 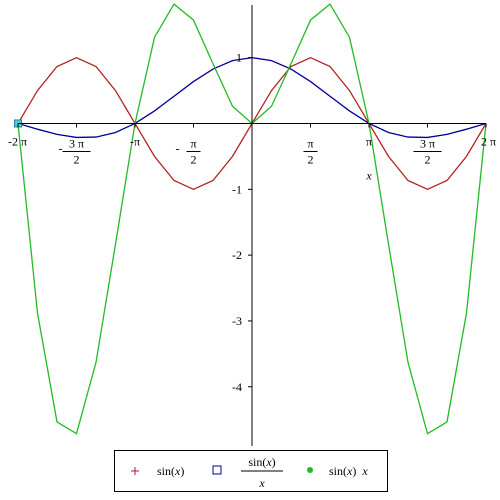 What do you see at coordinates (261, 483) in the screenshot?
I see `legend-label-sinc-den: x` at bounding box center [261, 483].